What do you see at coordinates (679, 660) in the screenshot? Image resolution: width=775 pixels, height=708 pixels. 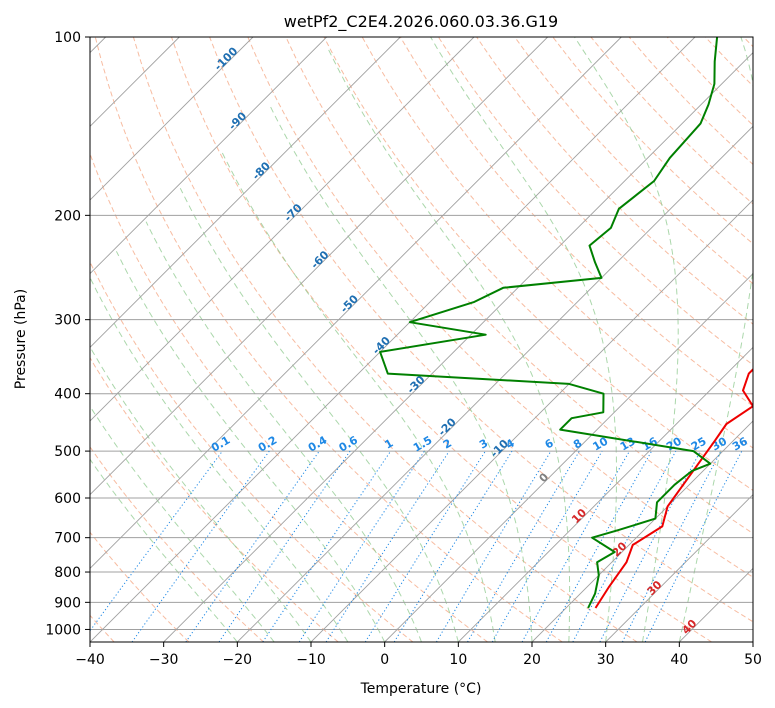 I see `x-tick-label: 40` at bounding box center [679, 660].